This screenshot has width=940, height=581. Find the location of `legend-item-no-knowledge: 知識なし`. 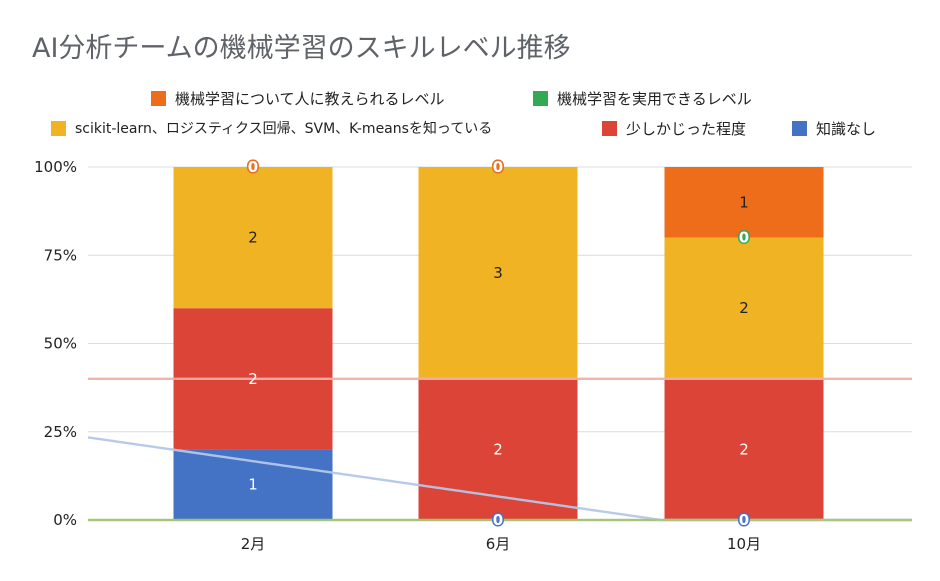

legend-item-no-knowledge: 知識なし is located at coordinates (834, 128).